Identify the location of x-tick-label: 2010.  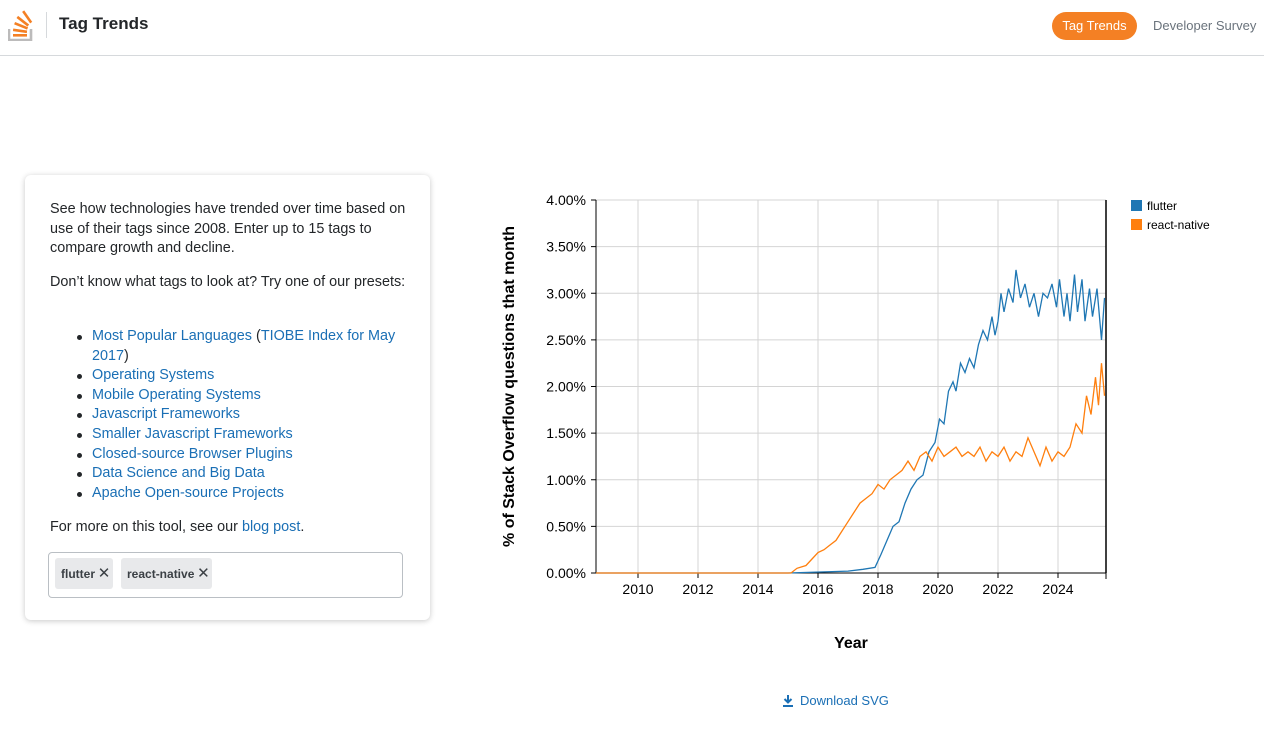
(637, 589).